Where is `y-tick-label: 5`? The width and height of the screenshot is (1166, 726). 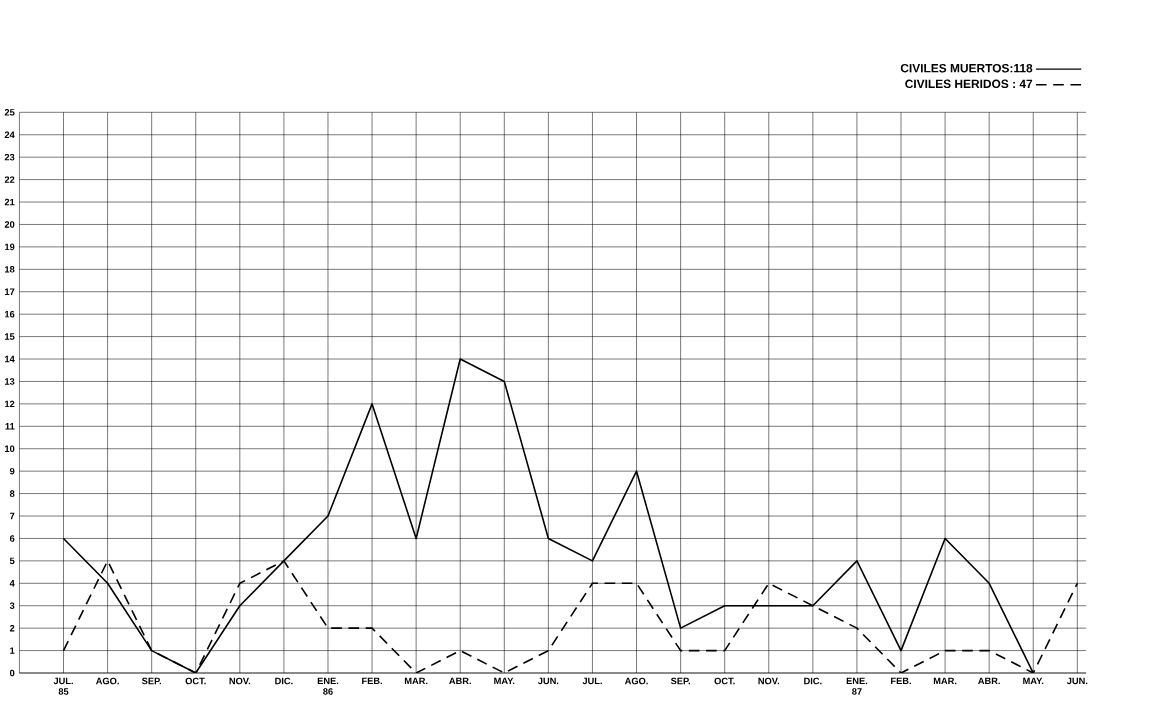
y-tick-label: 5 is located at coordinates (12, 561).